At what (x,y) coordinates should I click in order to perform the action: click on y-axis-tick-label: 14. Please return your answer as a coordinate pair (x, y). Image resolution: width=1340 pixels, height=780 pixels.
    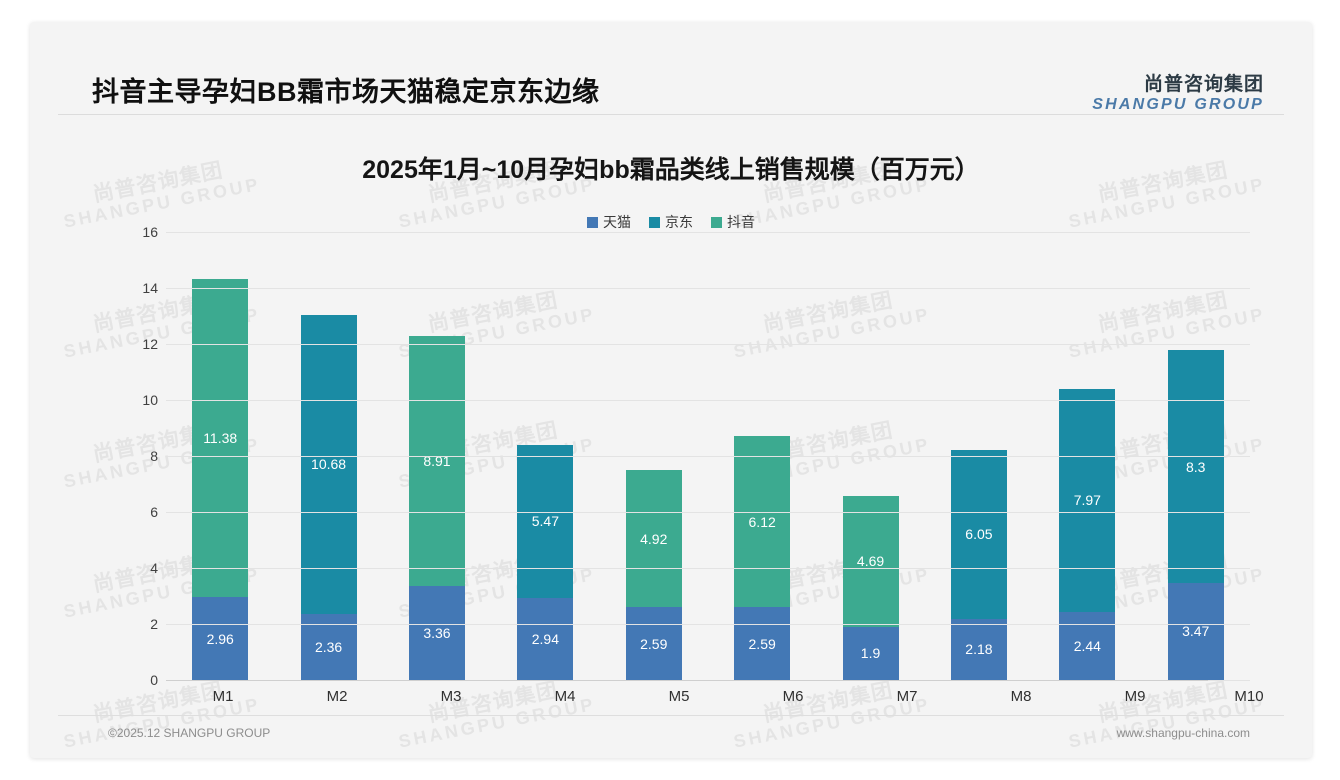
    Looking at the image, I should click on (150, 288).